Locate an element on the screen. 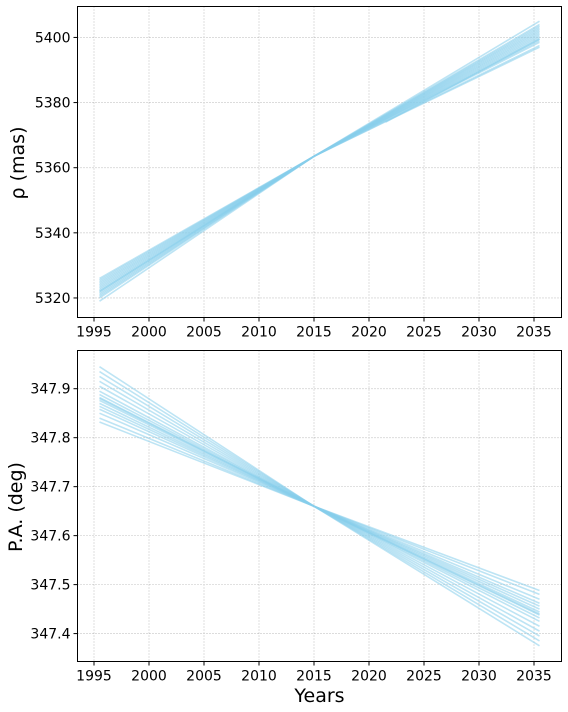  position-angle-x-tick-label: 2010 is located at coordinates (259, 677).